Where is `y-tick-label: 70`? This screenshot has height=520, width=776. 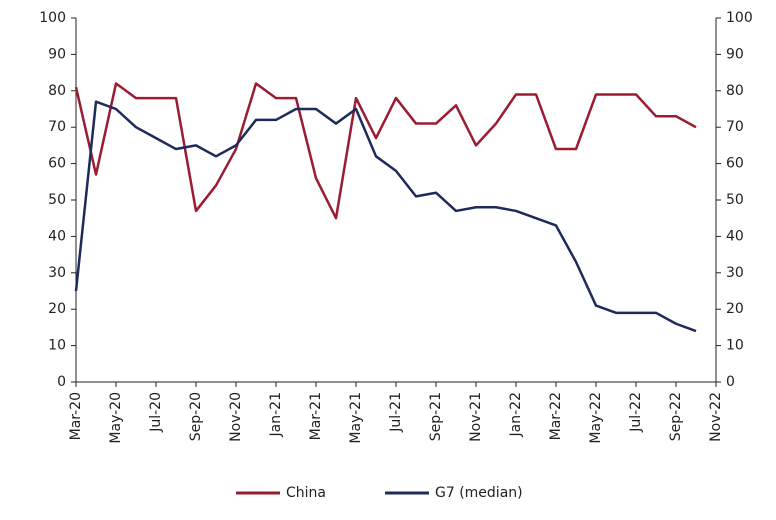 y-tick-label: 70 is located at coordinates (57, 127).